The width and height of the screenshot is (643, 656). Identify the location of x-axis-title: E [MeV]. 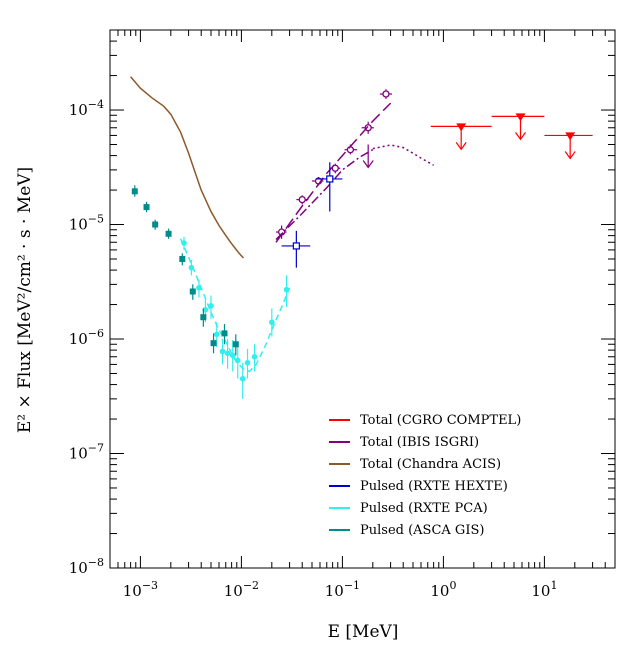
(363, 632).